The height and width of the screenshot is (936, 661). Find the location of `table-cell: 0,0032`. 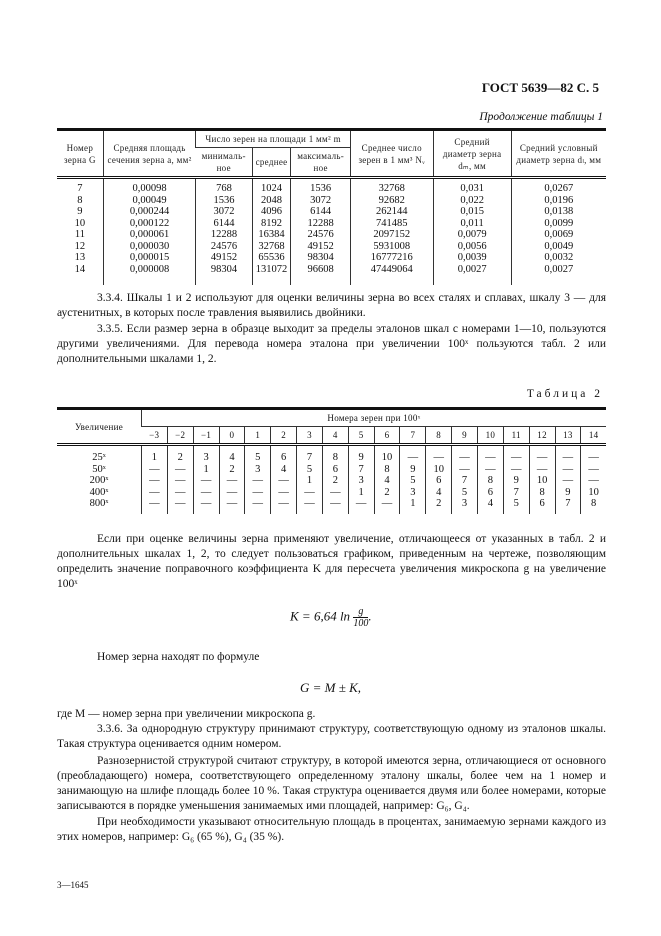

table-cell: 0,0032 is located at coordinates (558, 258).